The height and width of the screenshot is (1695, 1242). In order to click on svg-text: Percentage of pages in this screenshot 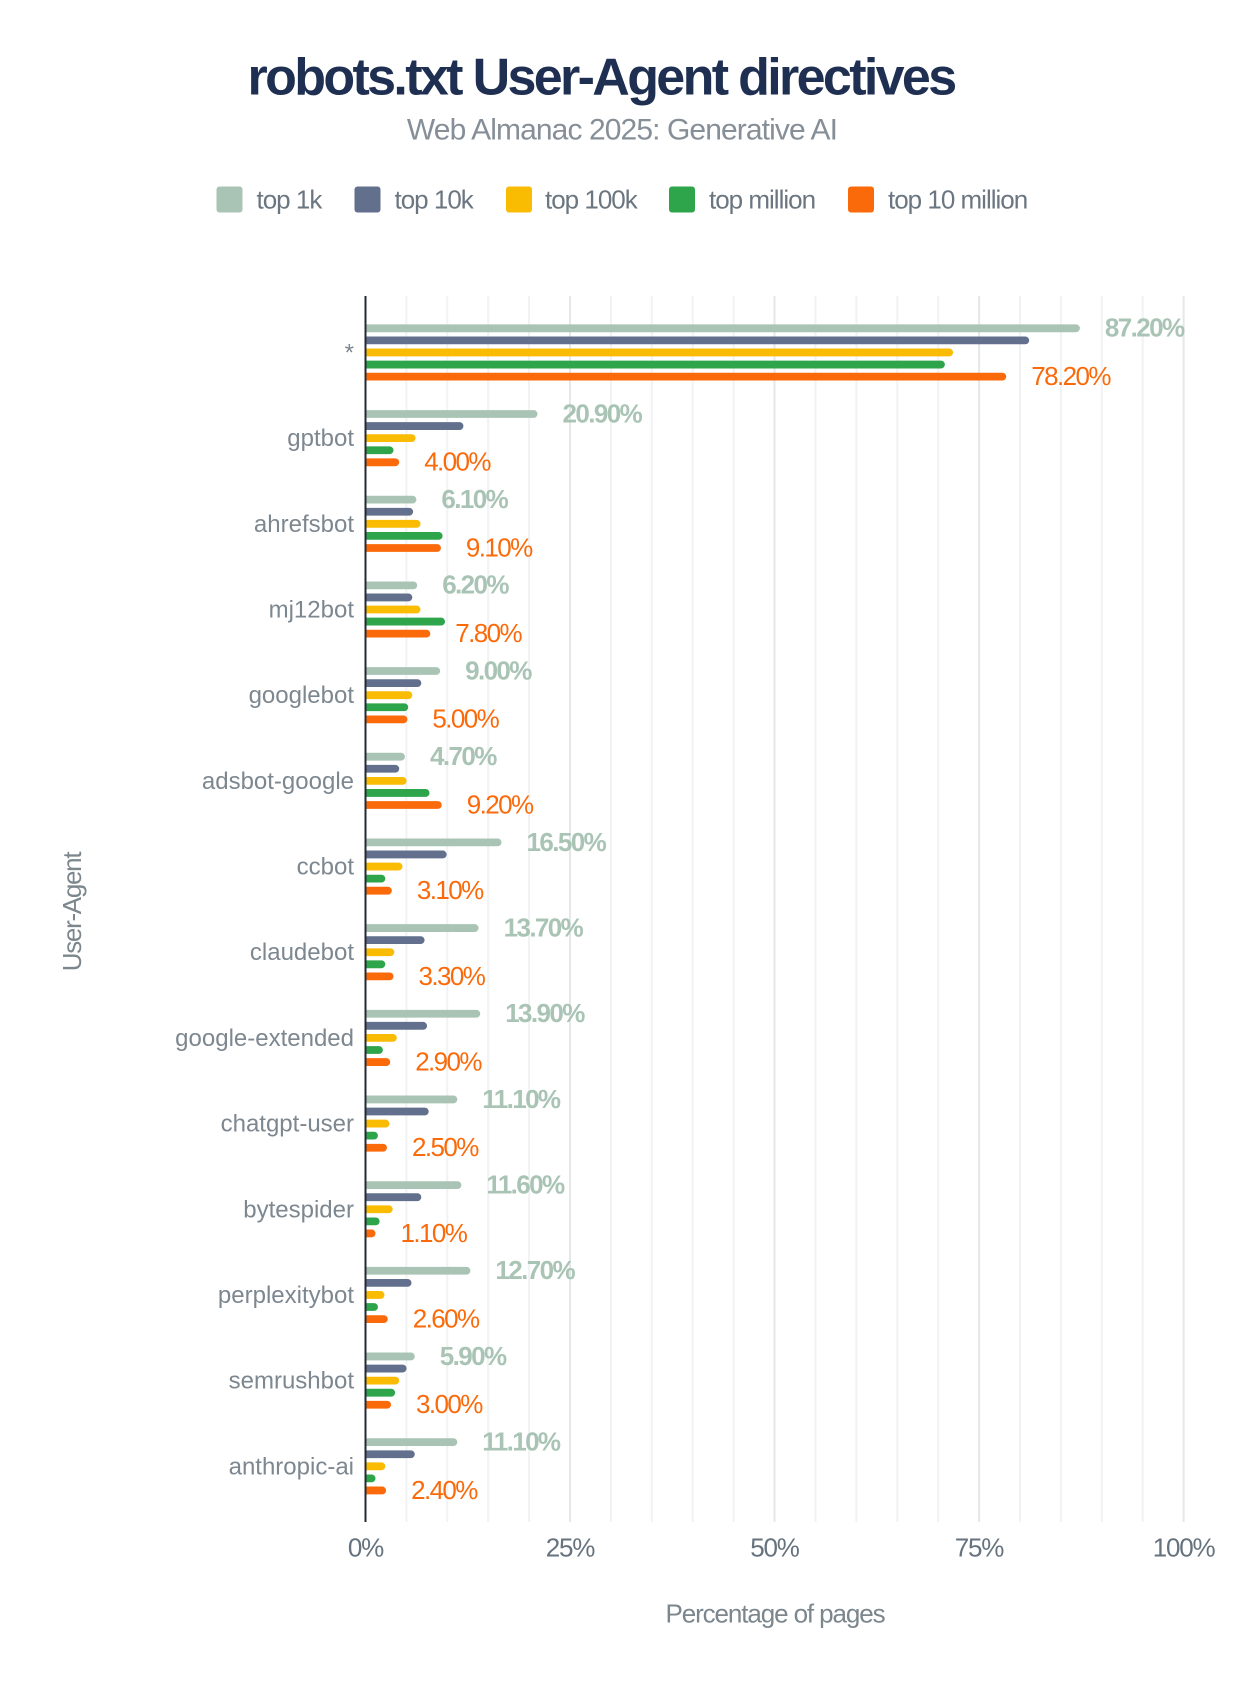, I will do `click(775, 1614)`.